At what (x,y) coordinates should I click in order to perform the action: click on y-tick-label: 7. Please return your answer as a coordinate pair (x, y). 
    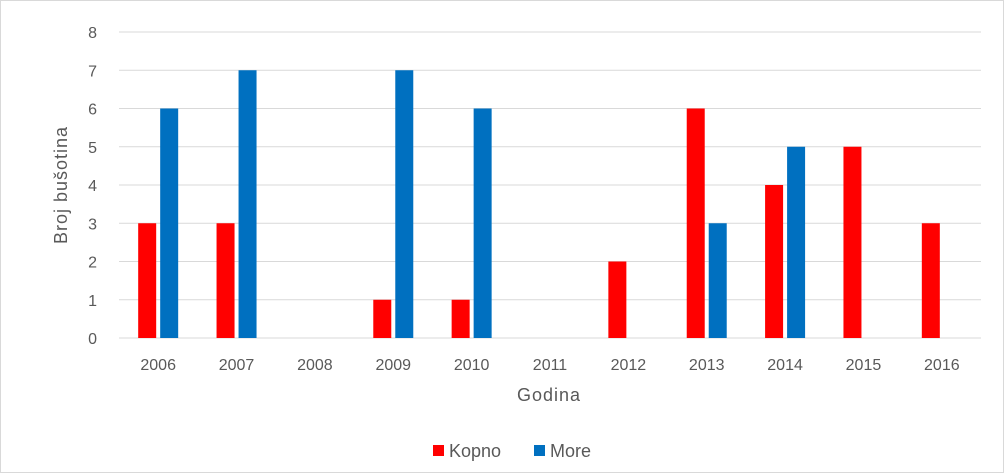
    Looking at the image, I should click on (92, 71).